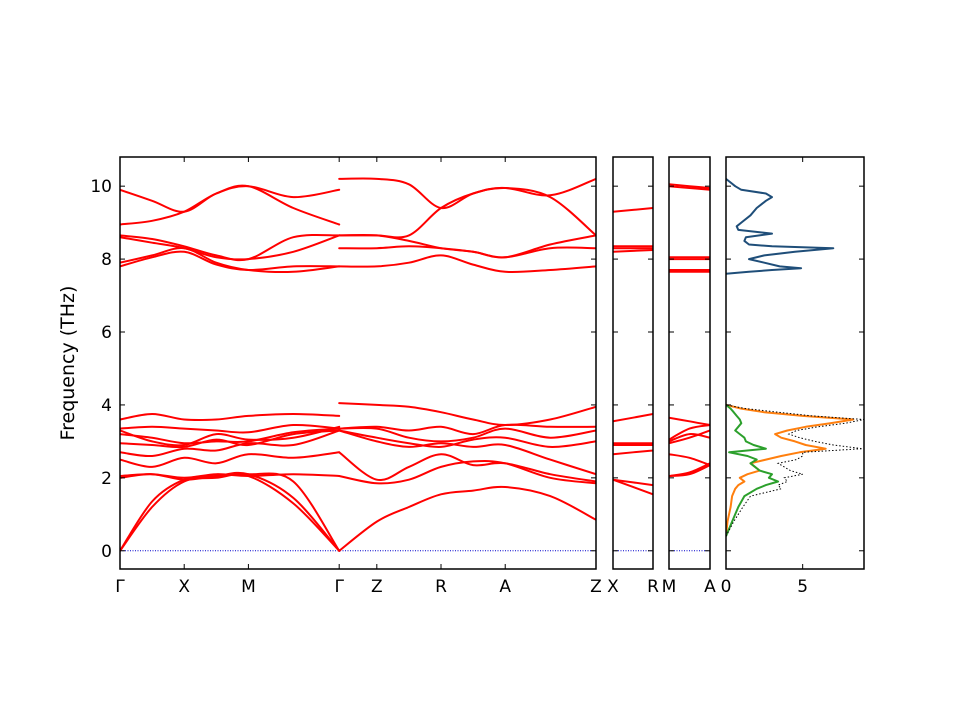 The width and height of the screenshot is (960, 720). I want to click on y-tick-label: 10, so click(101, 187).